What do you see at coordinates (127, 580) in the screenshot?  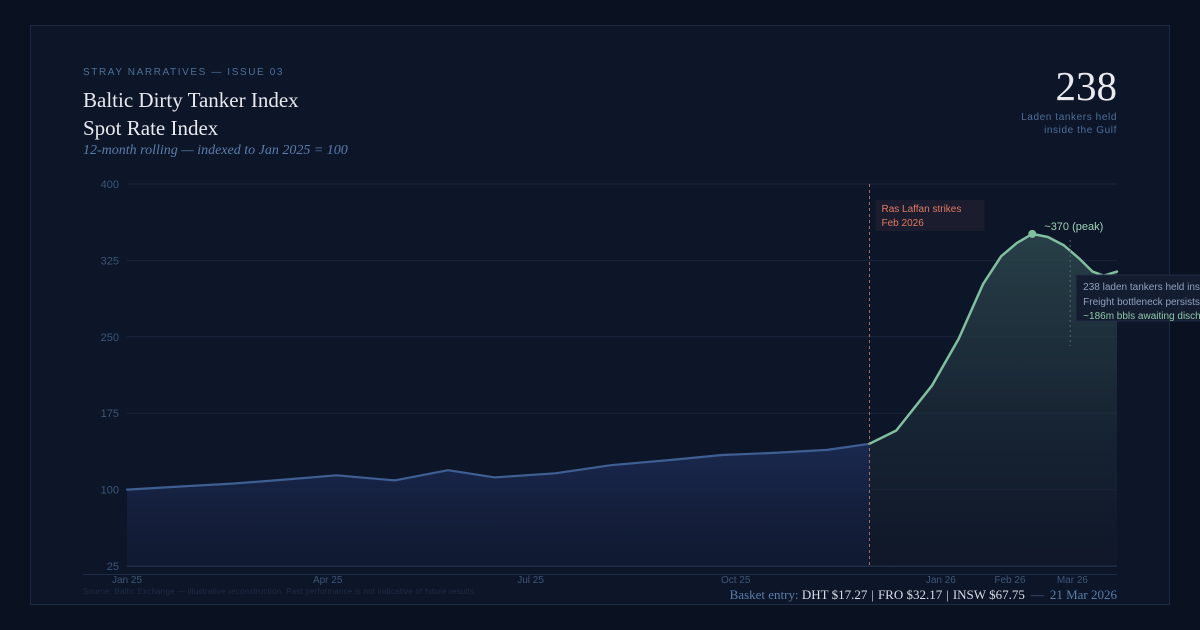 I see `x-tick-label: Jan 25` at bounding box center [127, 580].